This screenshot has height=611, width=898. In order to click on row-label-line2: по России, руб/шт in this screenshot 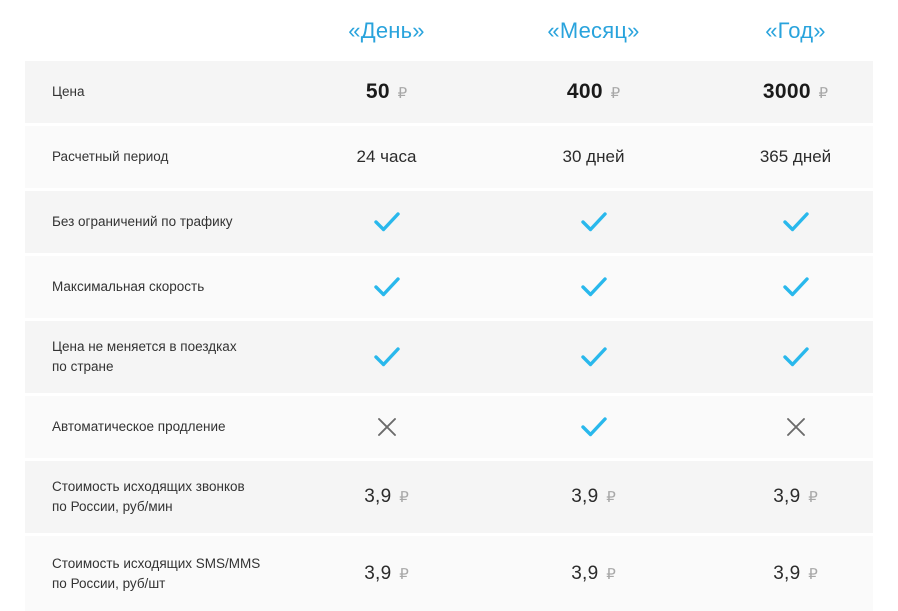, I will do `click(109, 583)`.